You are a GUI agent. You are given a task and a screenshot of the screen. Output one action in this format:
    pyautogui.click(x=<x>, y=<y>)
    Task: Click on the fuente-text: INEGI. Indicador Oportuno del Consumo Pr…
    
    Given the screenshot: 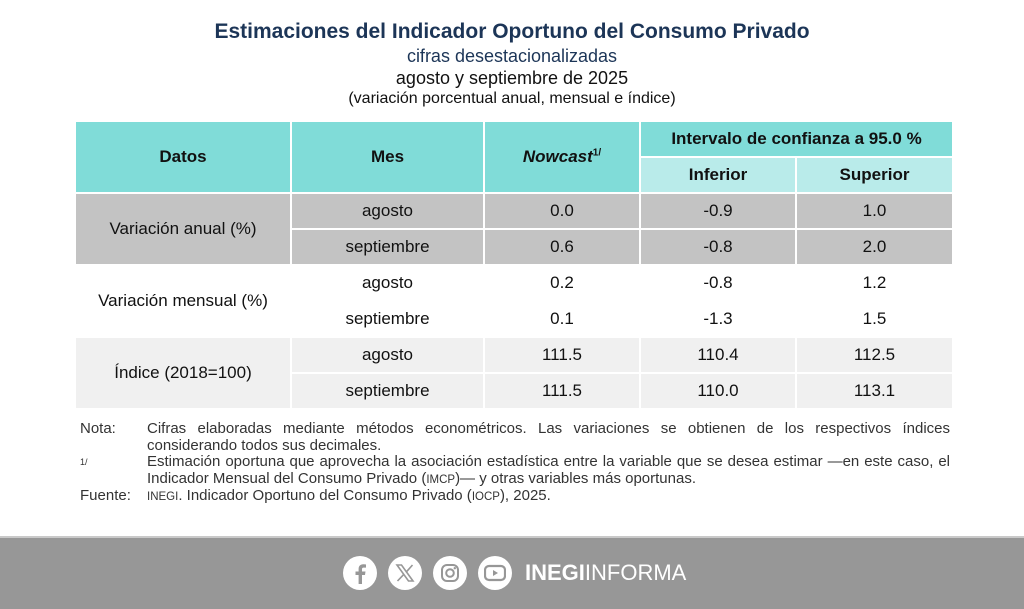 What is the action you would take?
    pyautogui.click(x=548, y=496)
    